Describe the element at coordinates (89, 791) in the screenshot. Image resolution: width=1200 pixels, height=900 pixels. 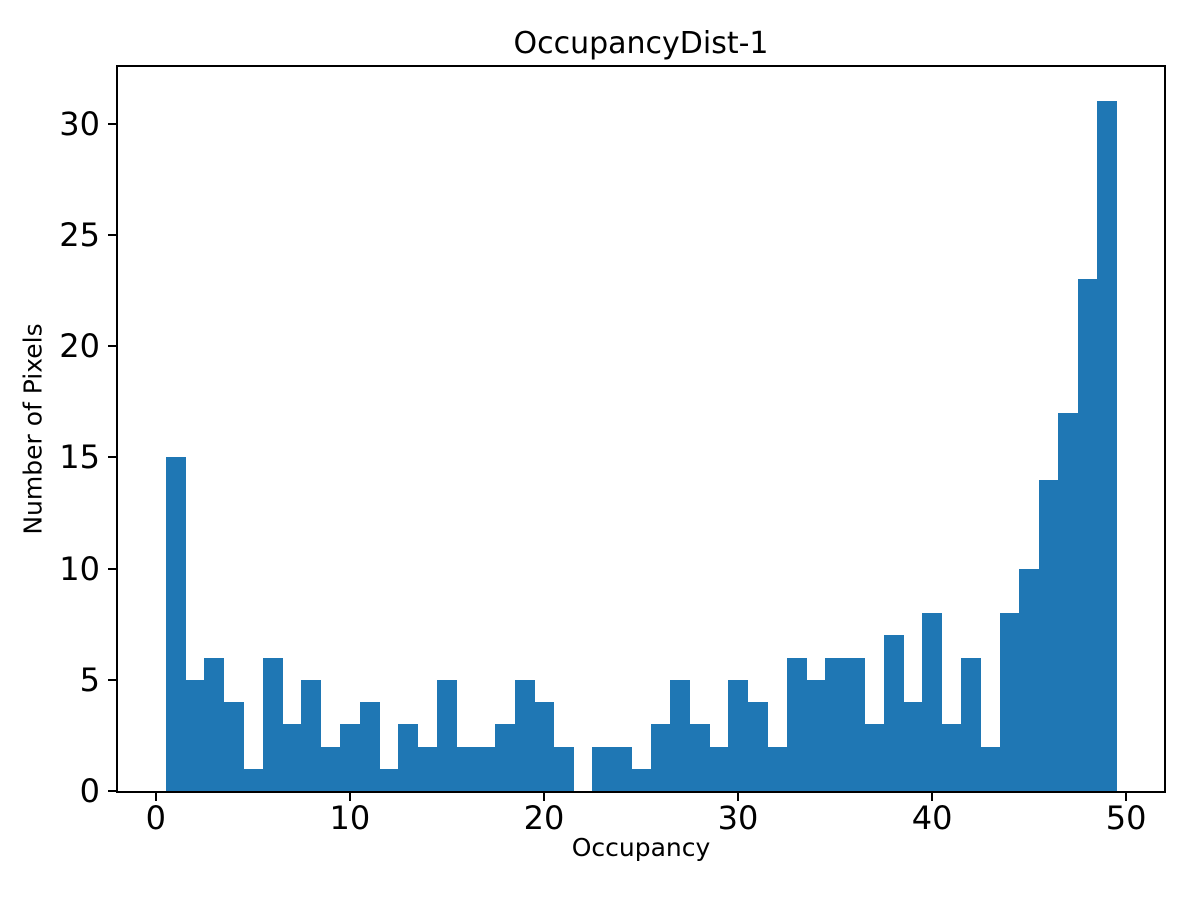
I see `y-tick-label: 0` at that location.